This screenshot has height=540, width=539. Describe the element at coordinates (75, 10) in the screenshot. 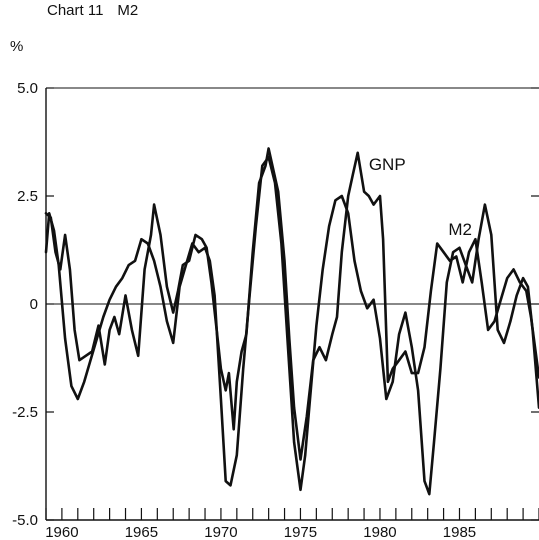

I see `chart-number: Chart 11` at that location.